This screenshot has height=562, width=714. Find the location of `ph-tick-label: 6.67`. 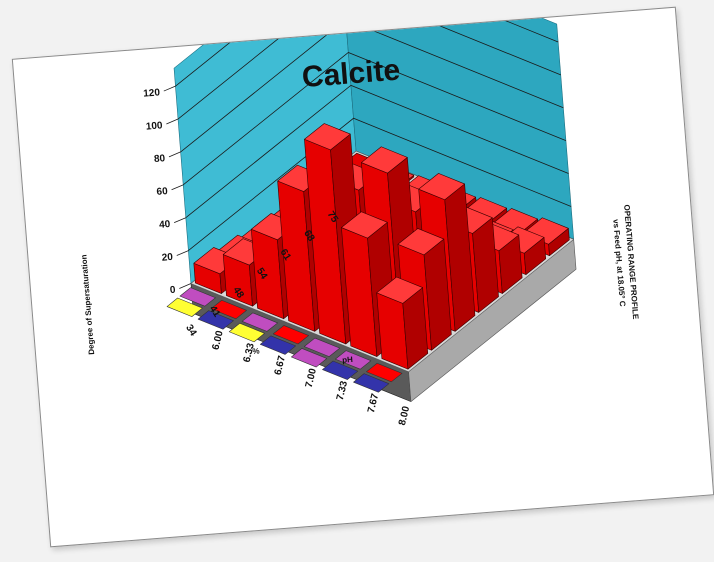

ph-tick-label: 6.67 is located at coordinates (280, 365).